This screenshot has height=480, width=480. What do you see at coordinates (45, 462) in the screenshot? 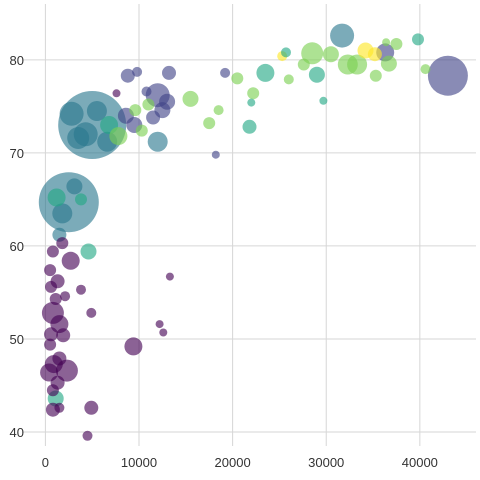
I see `x-tick-label: 0` at bounding box center [45, 462].